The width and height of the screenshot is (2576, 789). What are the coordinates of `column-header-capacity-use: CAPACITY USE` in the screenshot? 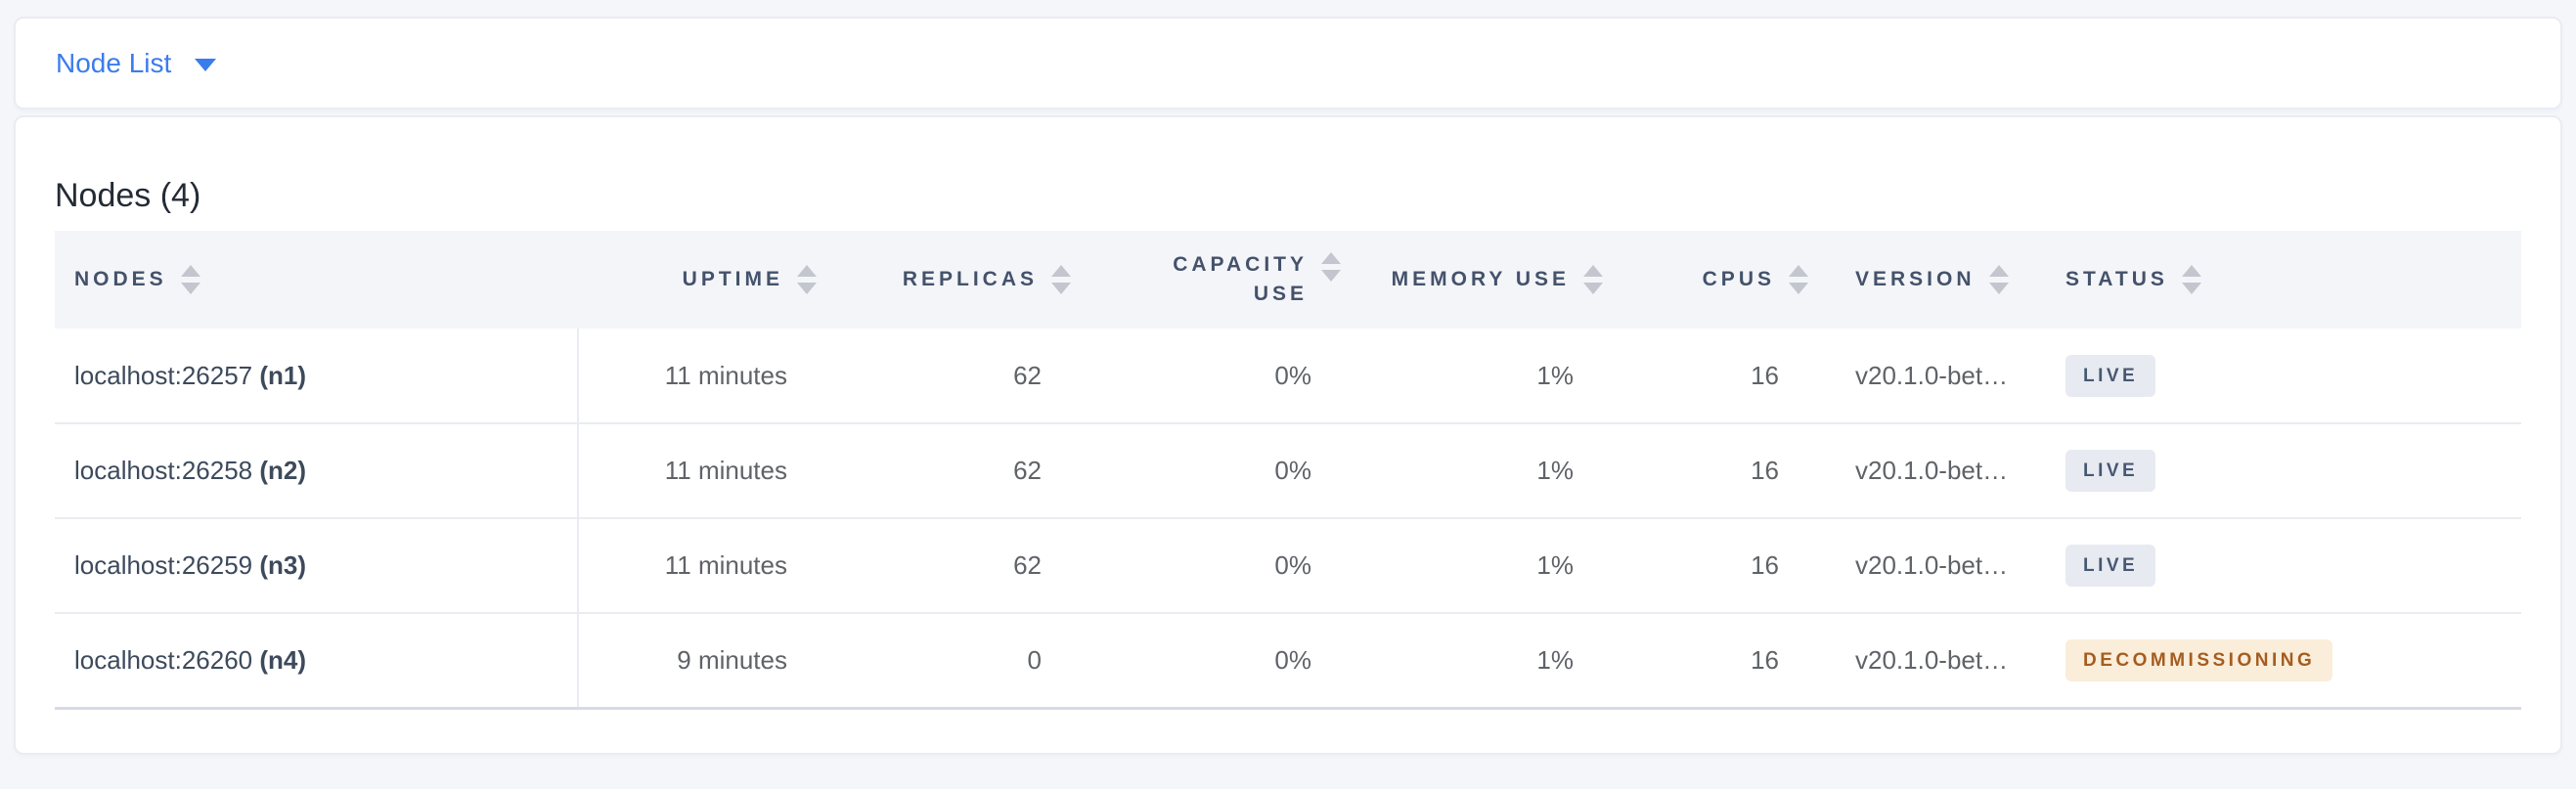 It's located at (1212, 280).